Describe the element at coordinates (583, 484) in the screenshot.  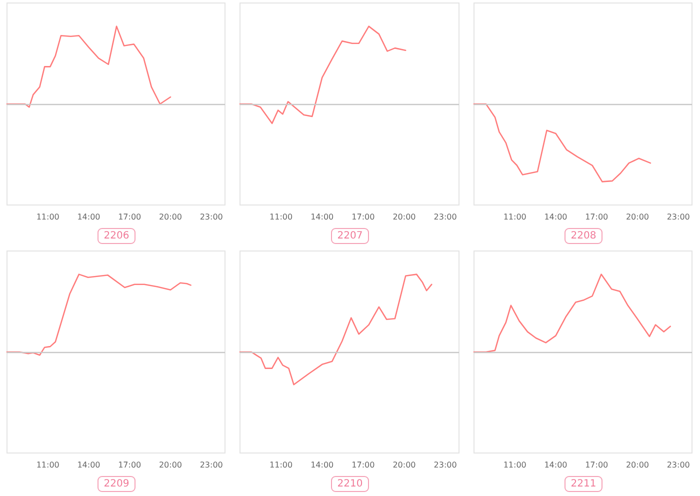
I see `text: 2211` at that location.